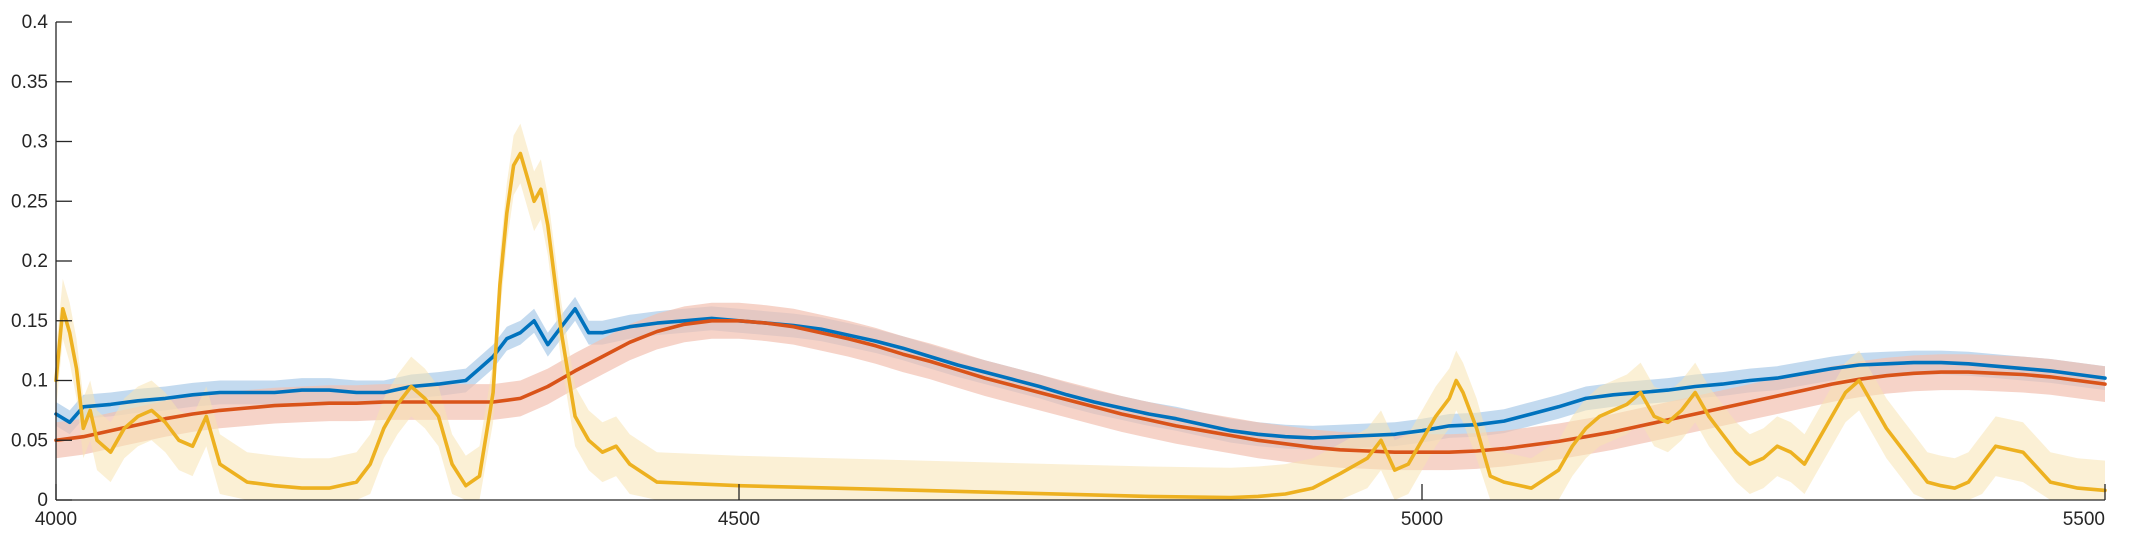  What do you see at coordinates (35, 22) in the screenshot?
I see `y-tick-label: 0.4` at bounding box center [35, 22].